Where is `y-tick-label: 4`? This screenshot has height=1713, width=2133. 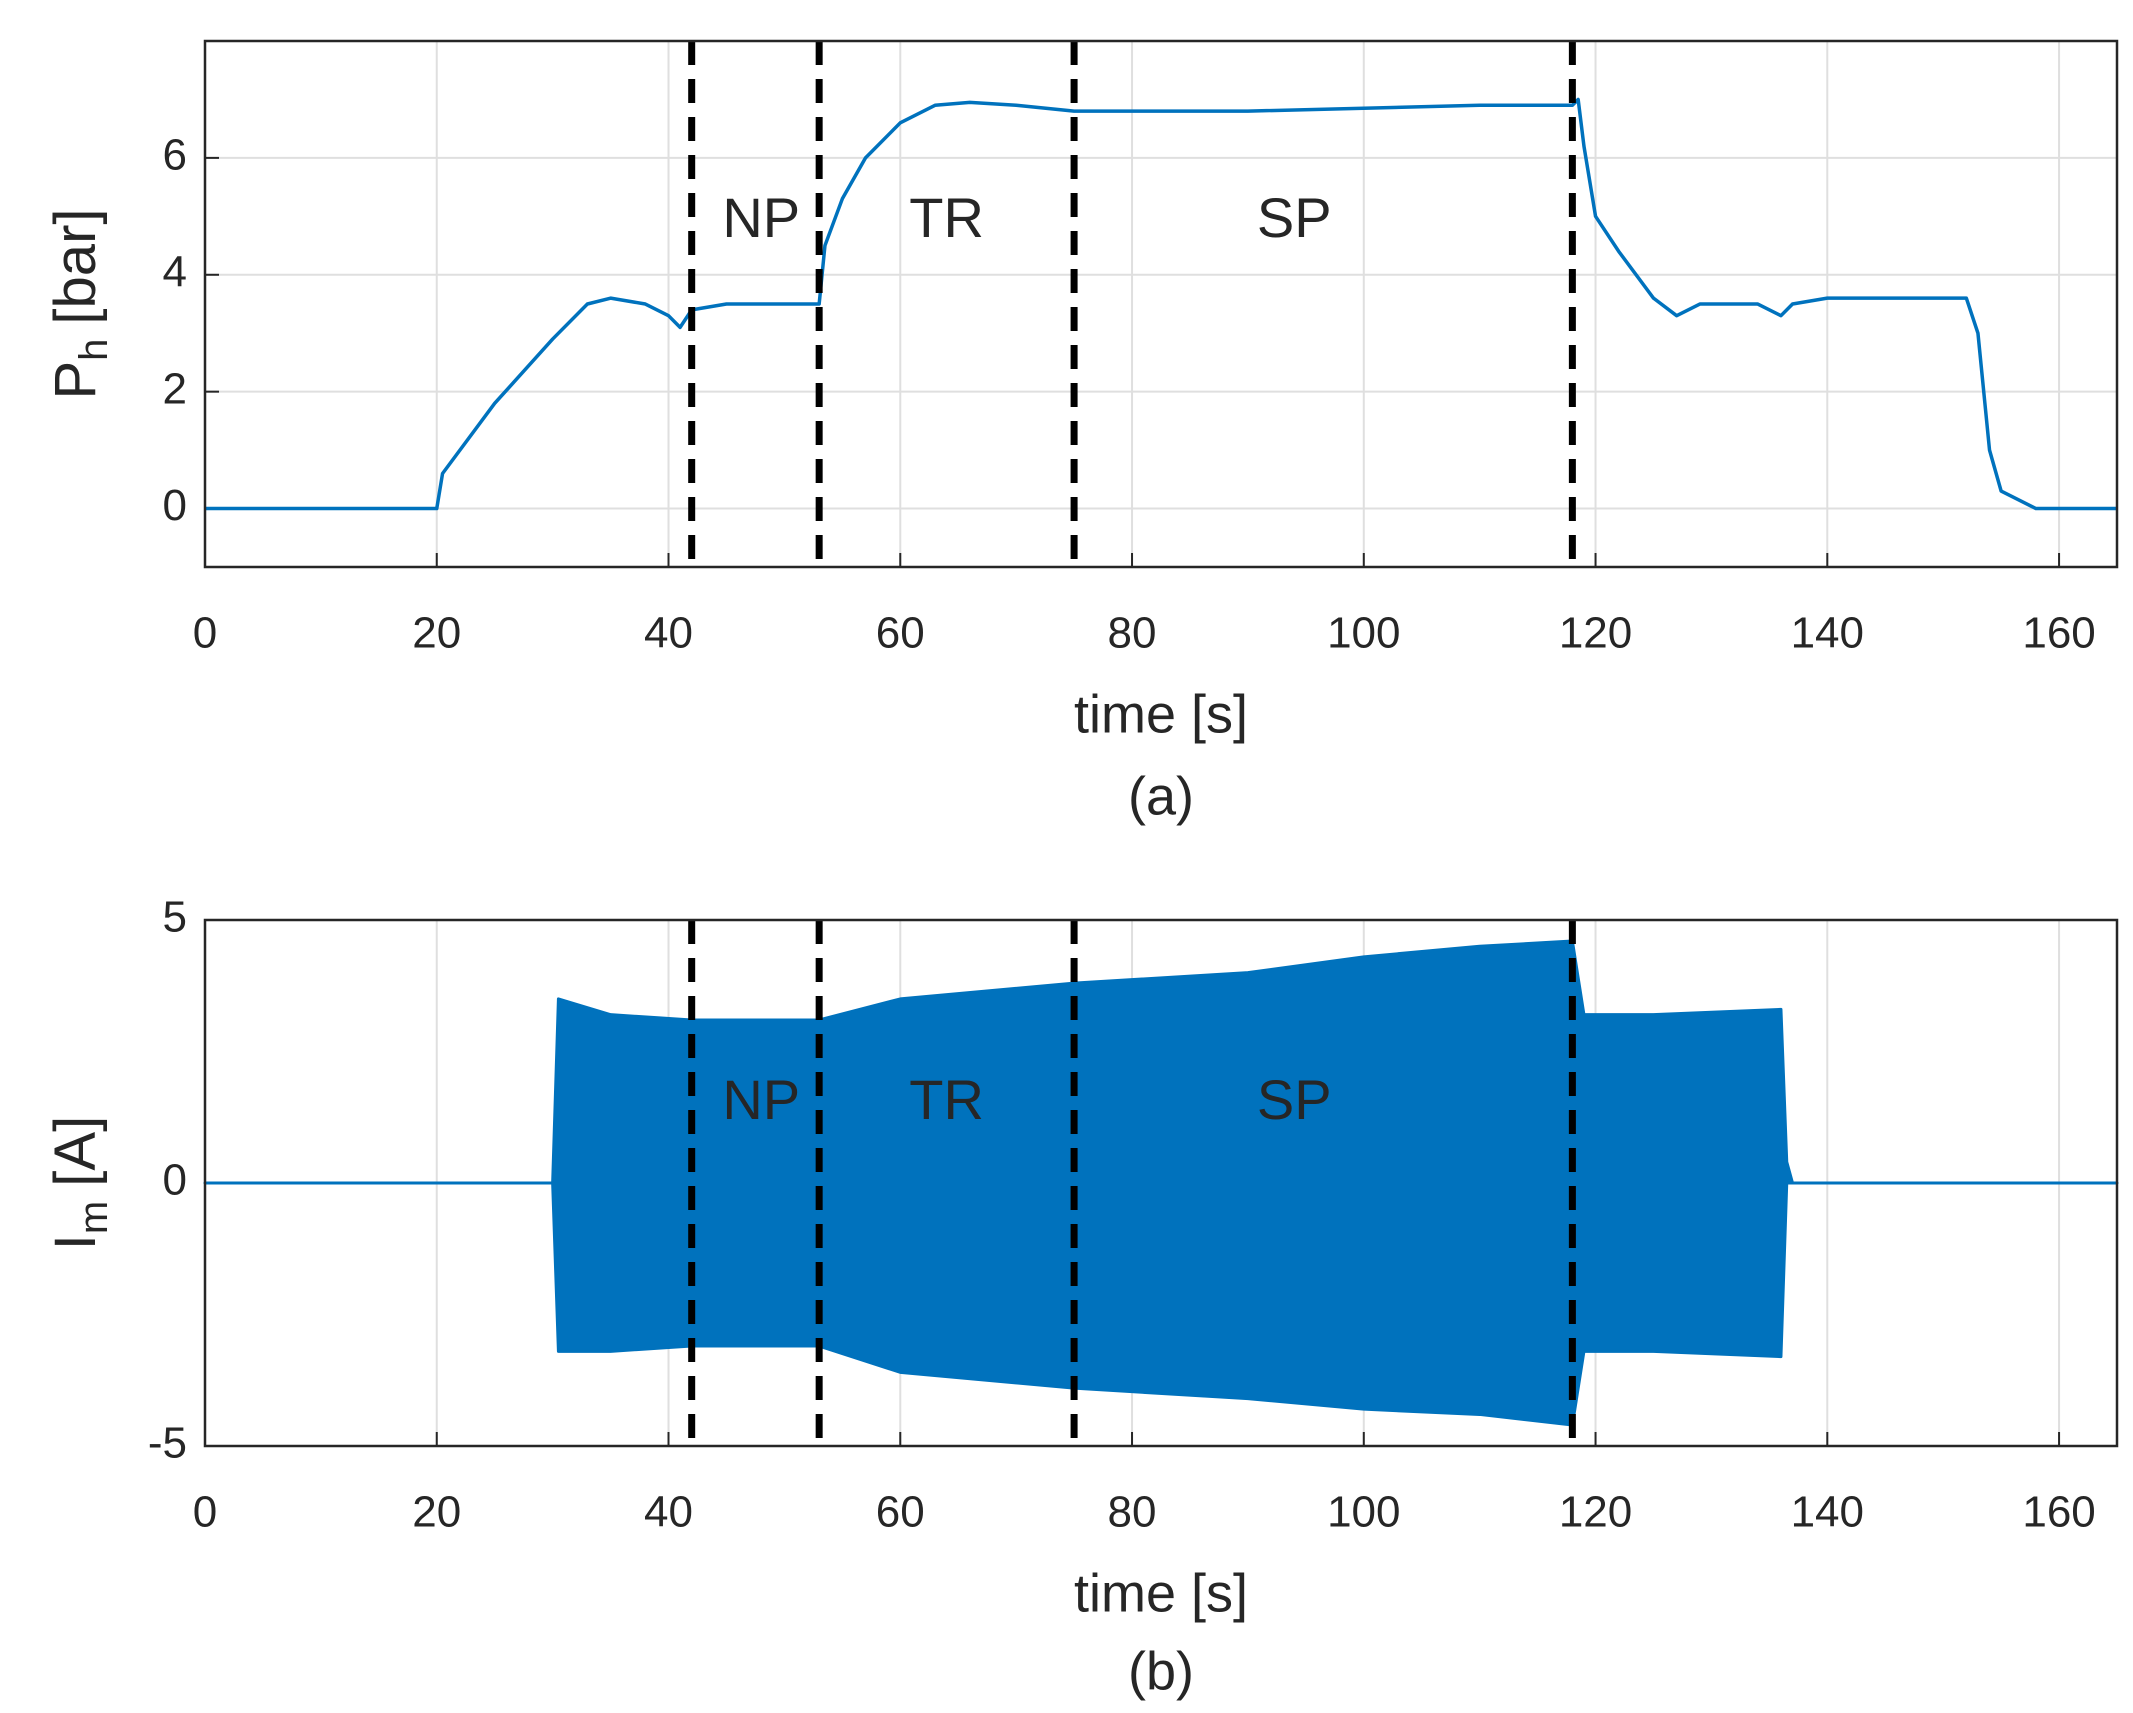
y-tick-label: 4 is located at coordinates (175, 271).